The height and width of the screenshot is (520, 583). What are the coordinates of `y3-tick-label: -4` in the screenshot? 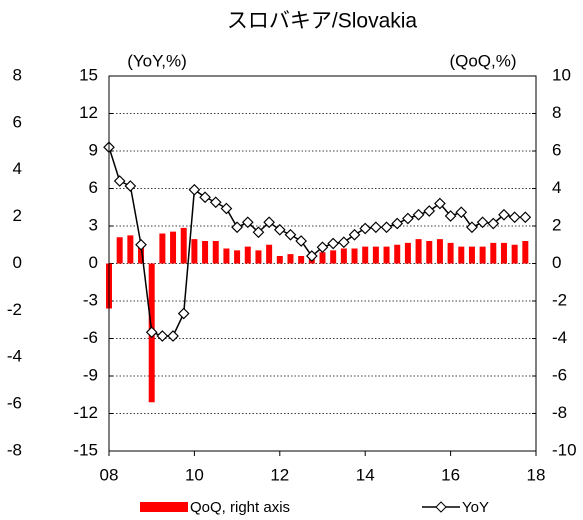 It's located at (14, 356).